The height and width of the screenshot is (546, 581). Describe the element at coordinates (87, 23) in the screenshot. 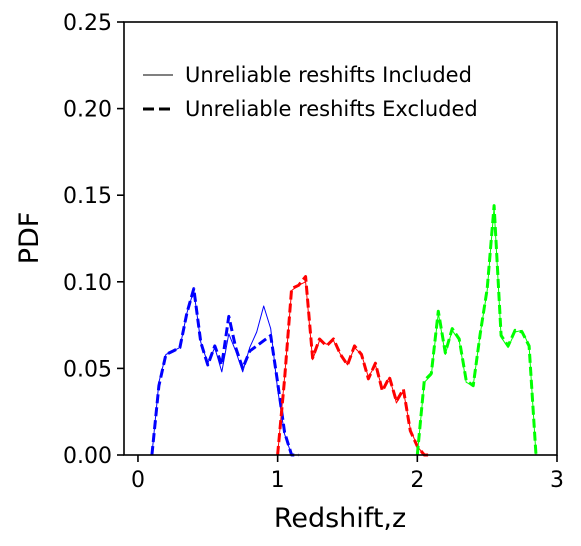

I see `y-tick-label: 0.25` at that location.